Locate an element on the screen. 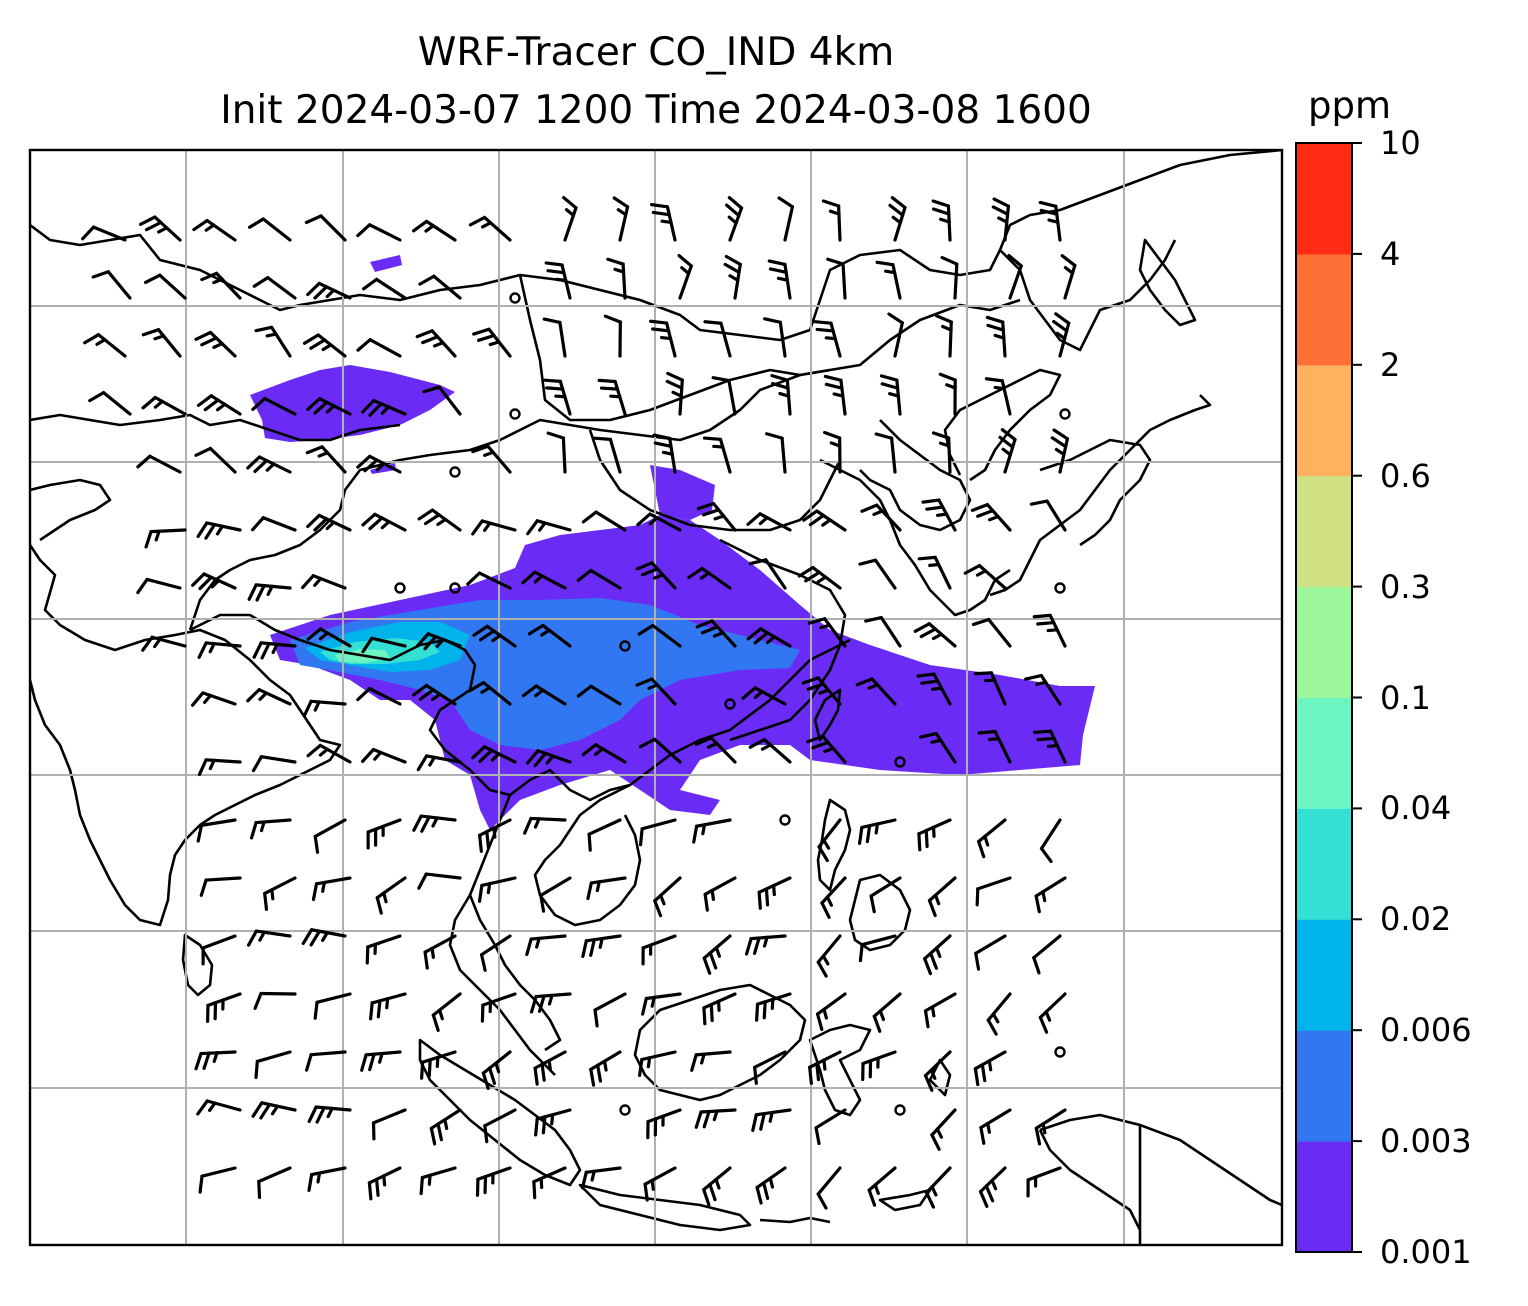 The width and height of the screenshot is (1528, 1306). plume-northeast-patch is located at coordinates (682, 492).